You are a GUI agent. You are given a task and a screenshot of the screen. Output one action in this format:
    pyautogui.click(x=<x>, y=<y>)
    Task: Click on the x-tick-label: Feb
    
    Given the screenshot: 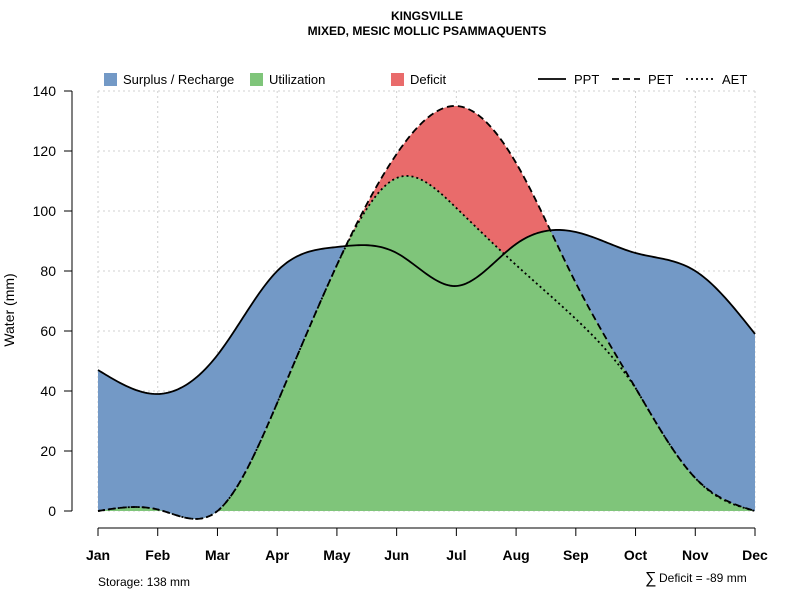 What is the action you would take?
    pyautogui.click(x=157, y=555)
    